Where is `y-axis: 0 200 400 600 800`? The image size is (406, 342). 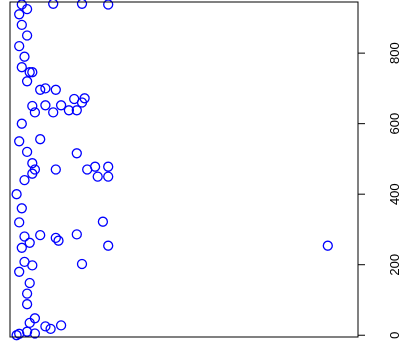 y-axis: 0 200 400 600 800 is located at coordinates (379, 190).